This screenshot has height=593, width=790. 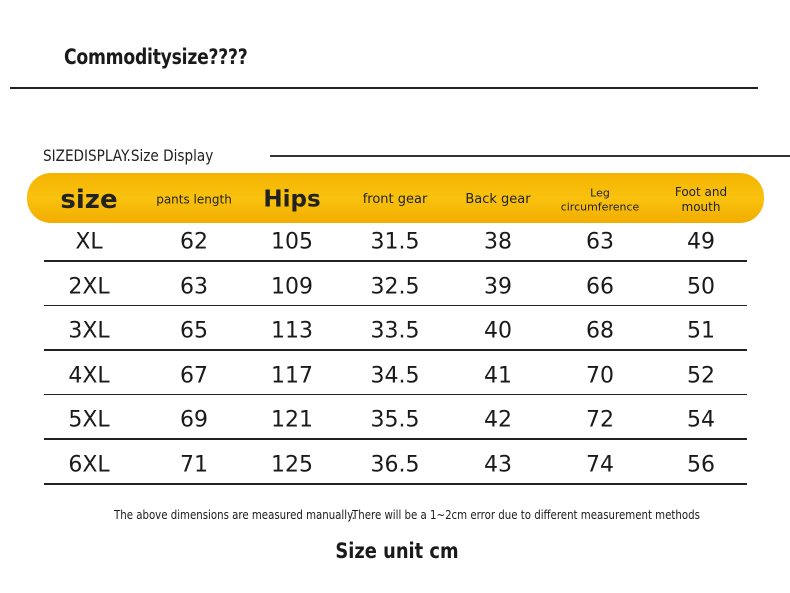 I want to click on table-cell: 109, so click(x=292, y=287).